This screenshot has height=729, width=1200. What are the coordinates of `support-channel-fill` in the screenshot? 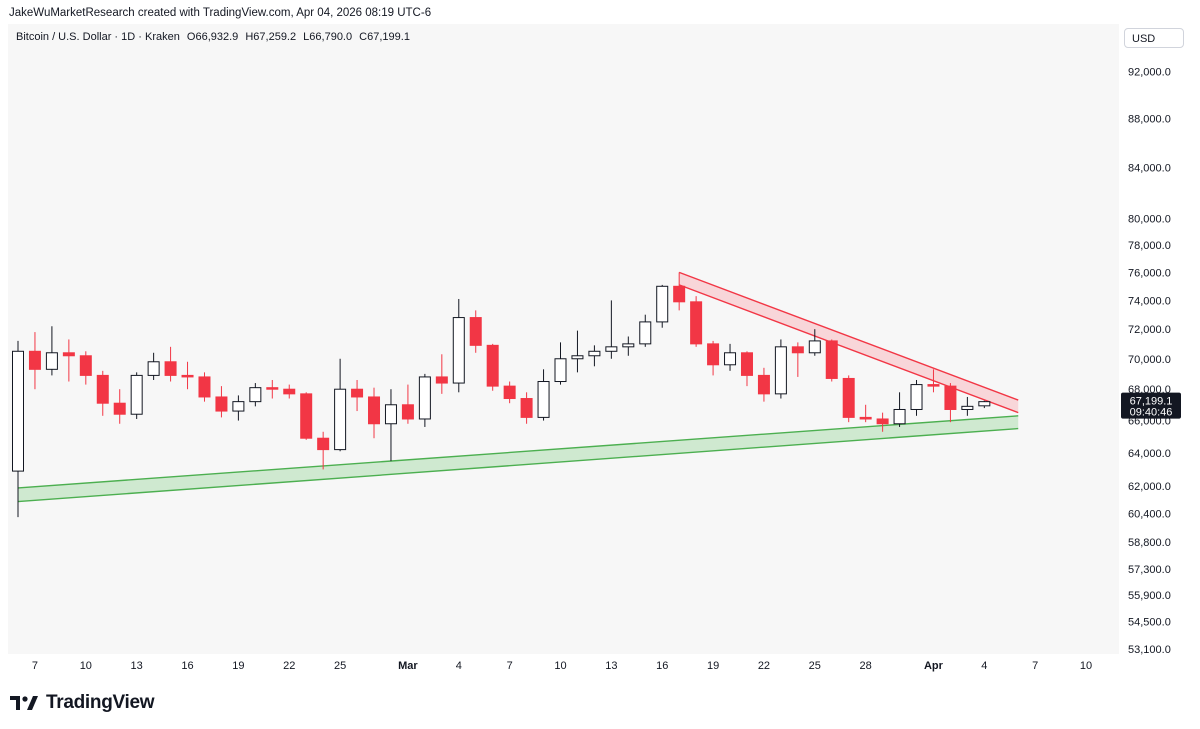 It's located at (518, 458).